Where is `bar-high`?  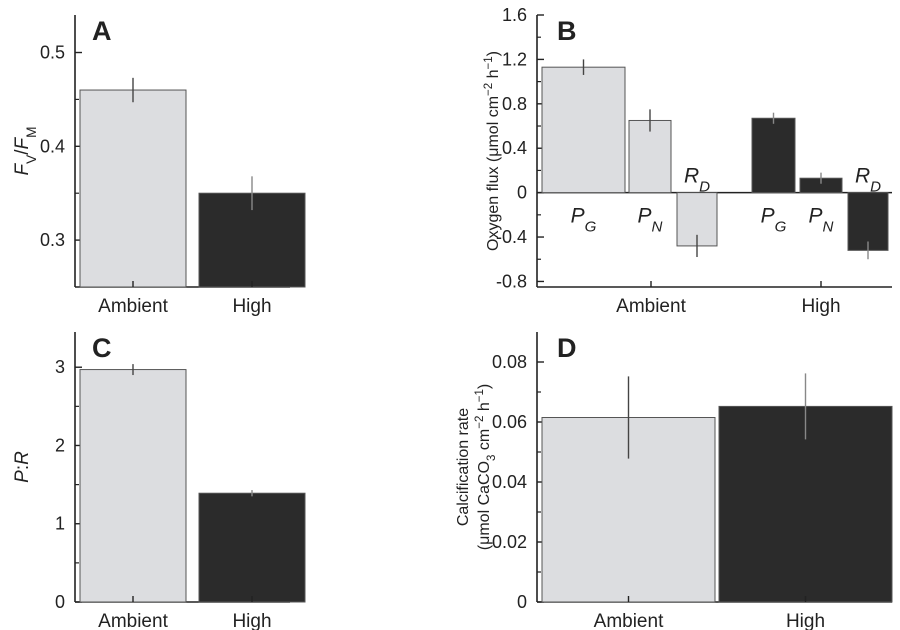 bar-high is located at coordinates (252, 547).